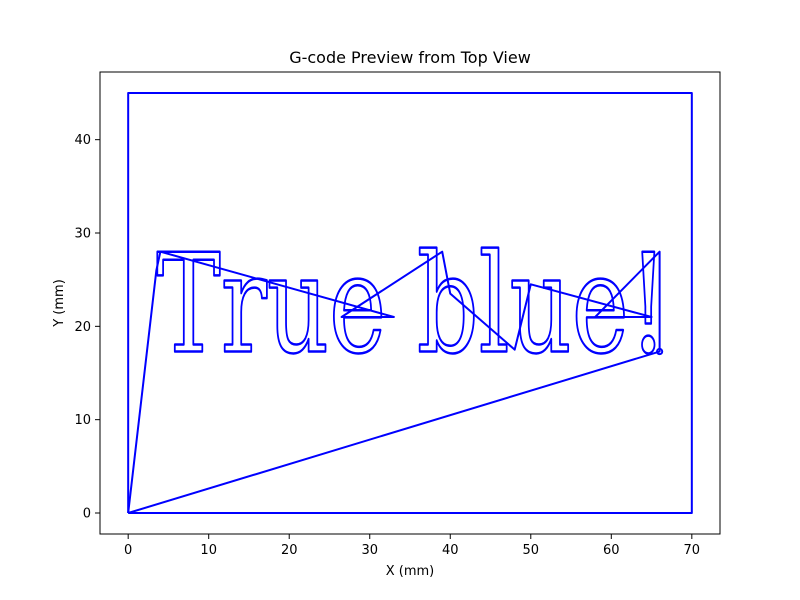 Image resolution: width=800 pixels, height=600 pixels. What do you see at coordinates (450, 550) in the screenshot?
I see `x-tick-label: 40` at bounding box center [450, 550].